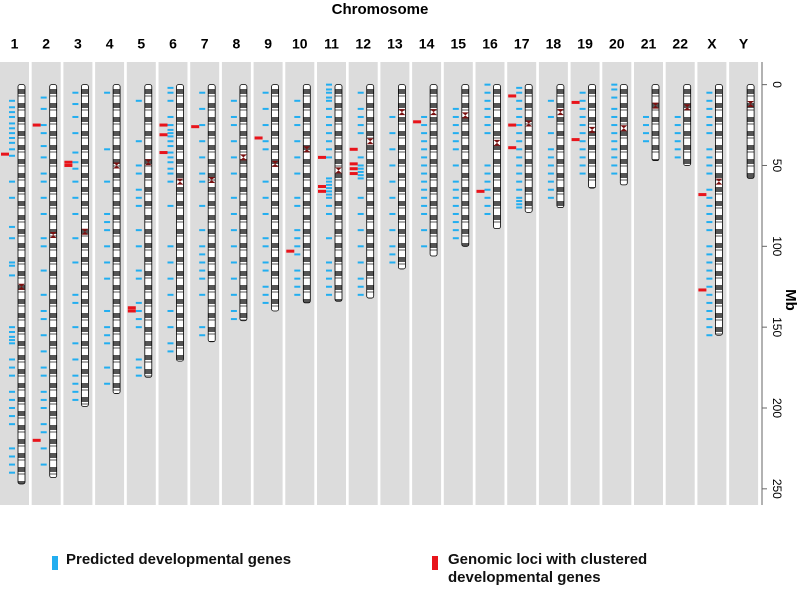  Describe the element at coordinates (363, 44) in the screenshot. I see `chromosome-label: 12` at that location.